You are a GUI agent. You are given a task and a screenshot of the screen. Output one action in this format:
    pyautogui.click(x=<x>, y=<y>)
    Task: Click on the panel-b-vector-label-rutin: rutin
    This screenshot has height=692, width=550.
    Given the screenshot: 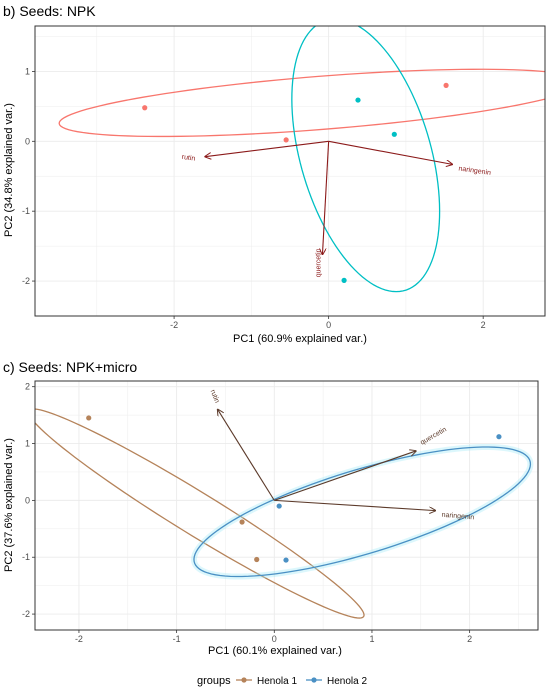 What is the action you would take?
    pyautogui.click(x=188, y=158)
    